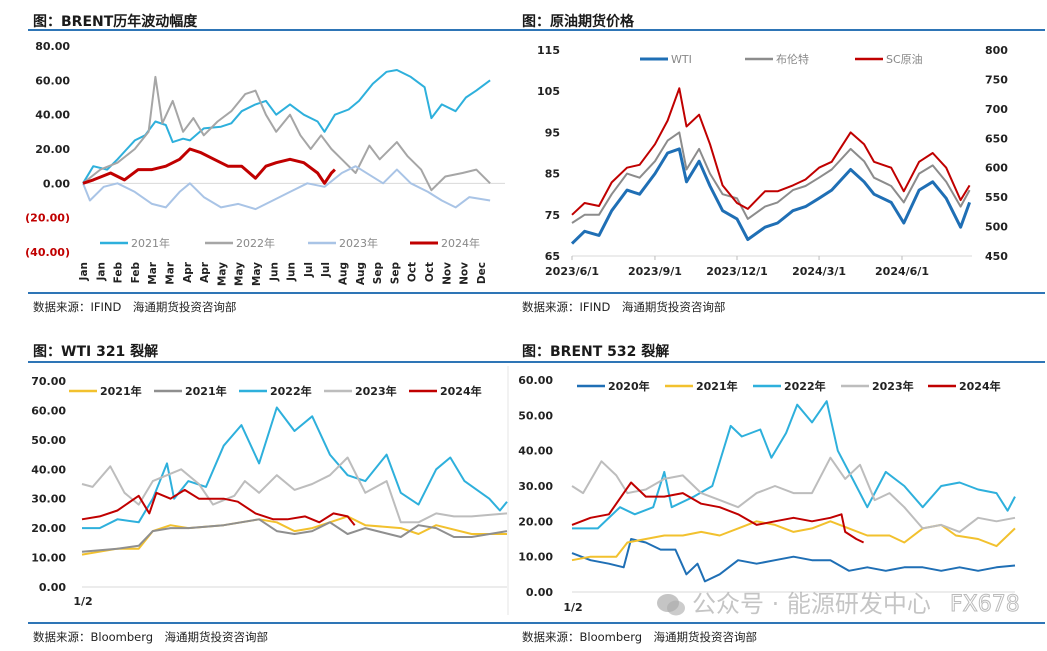 Image resolution: width=1047 pixels, height=651 pixels. I want to click on legend-label: SC原油, so click(904, 59).